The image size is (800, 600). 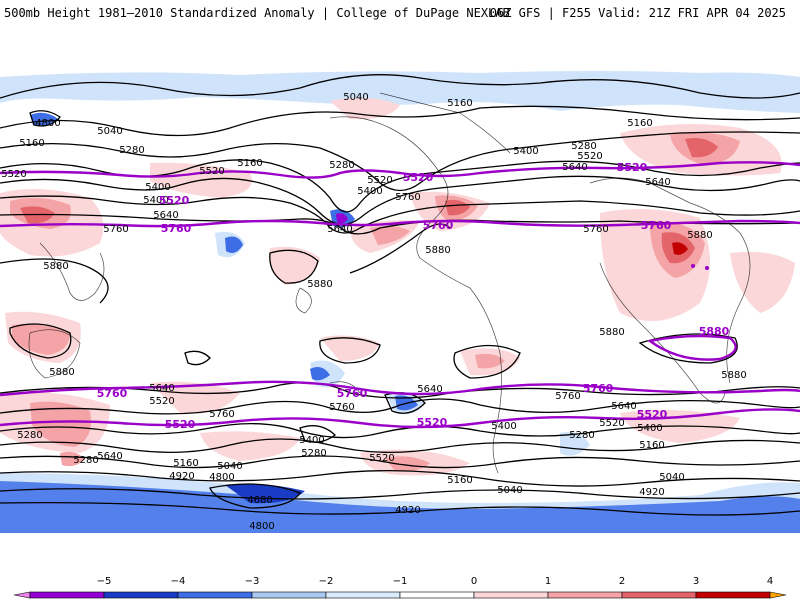 I want to click on colorbar-tick-label: 4, so click(x=770, y=581).